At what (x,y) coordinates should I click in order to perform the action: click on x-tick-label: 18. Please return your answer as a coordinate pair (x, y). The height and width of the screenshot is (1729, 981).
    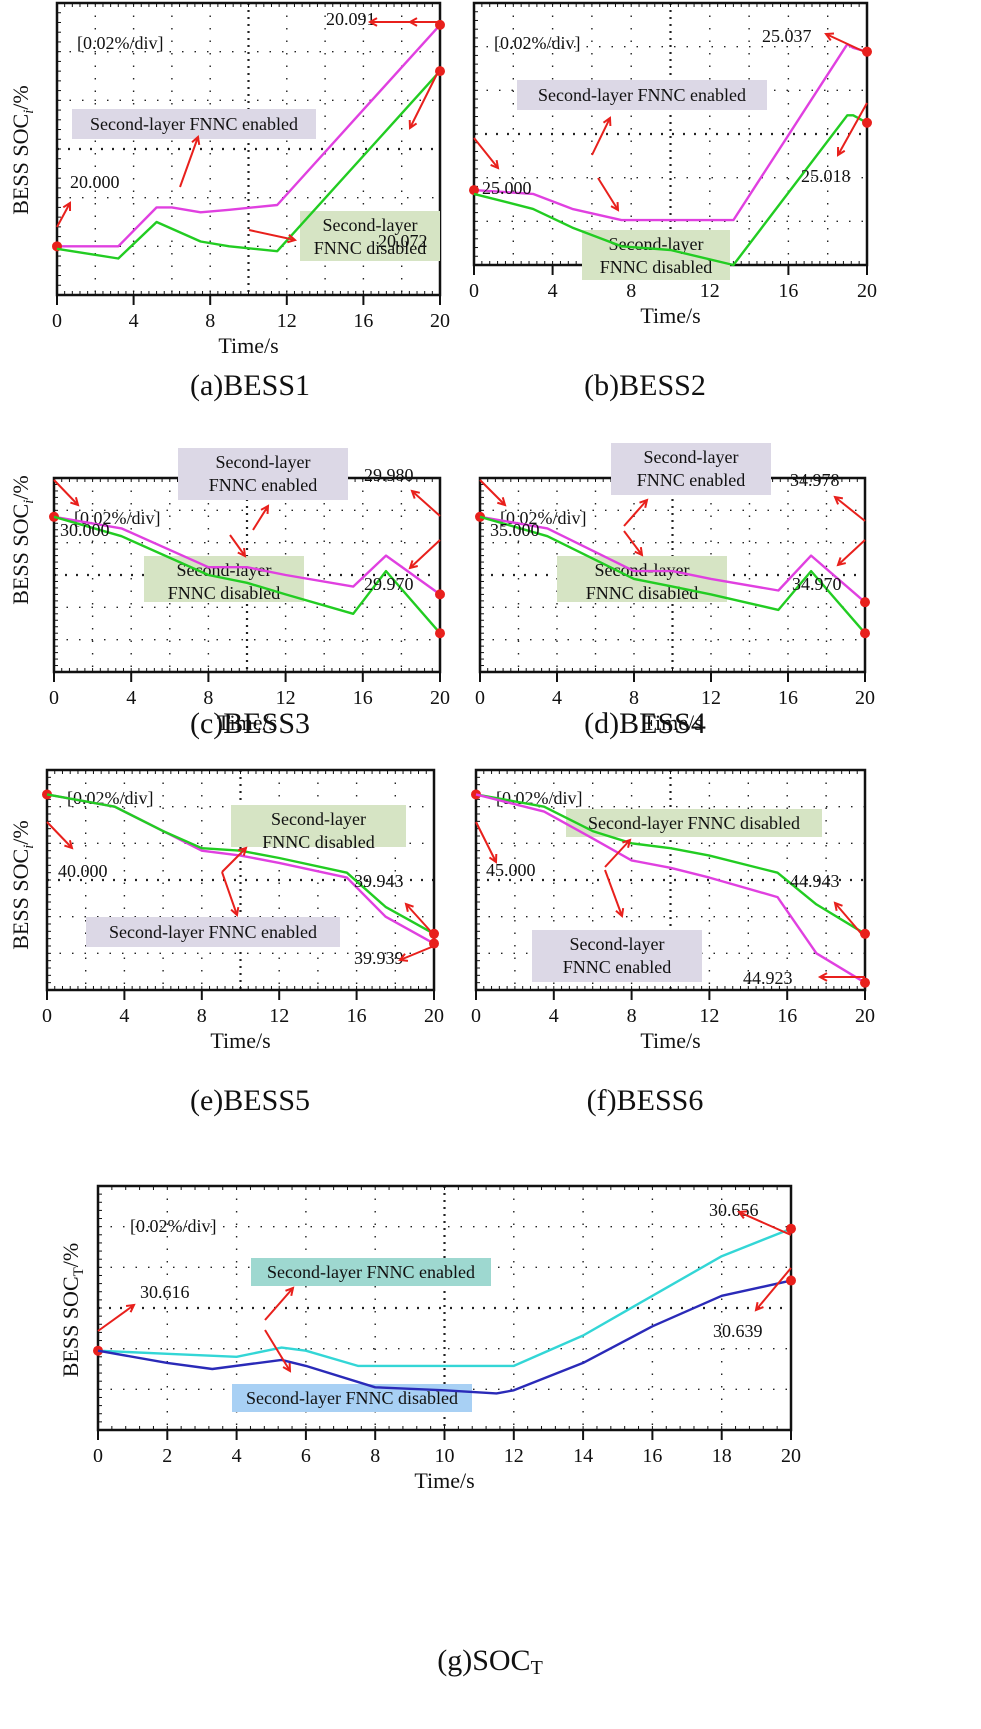
    Looking at the image, I should click on (722, 1456).